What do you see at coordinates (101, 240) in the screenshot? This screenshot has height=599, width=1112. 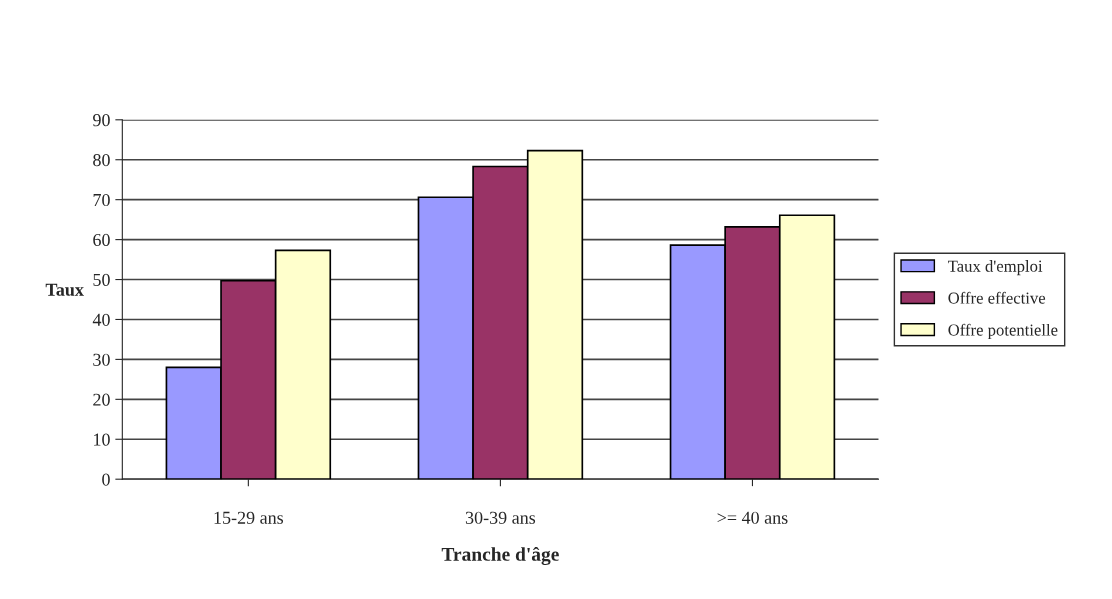 I see `y-tick-label: 60` at bounding box center [101, 240].